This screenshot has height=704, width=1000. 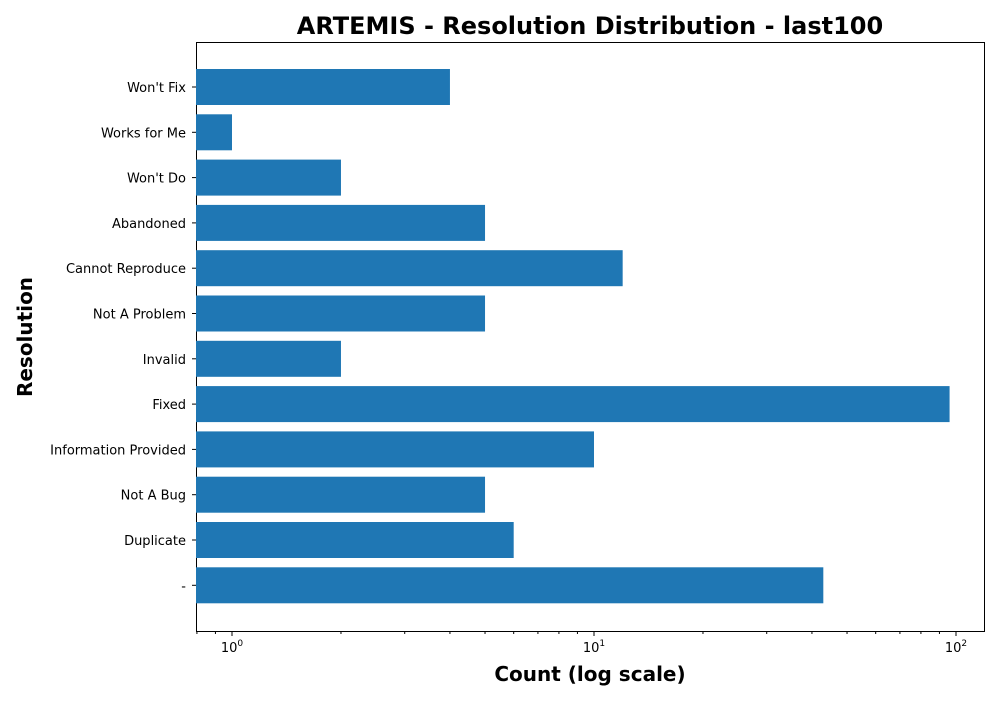 I want to click on bar-invalid, so click(x=268, y=358).